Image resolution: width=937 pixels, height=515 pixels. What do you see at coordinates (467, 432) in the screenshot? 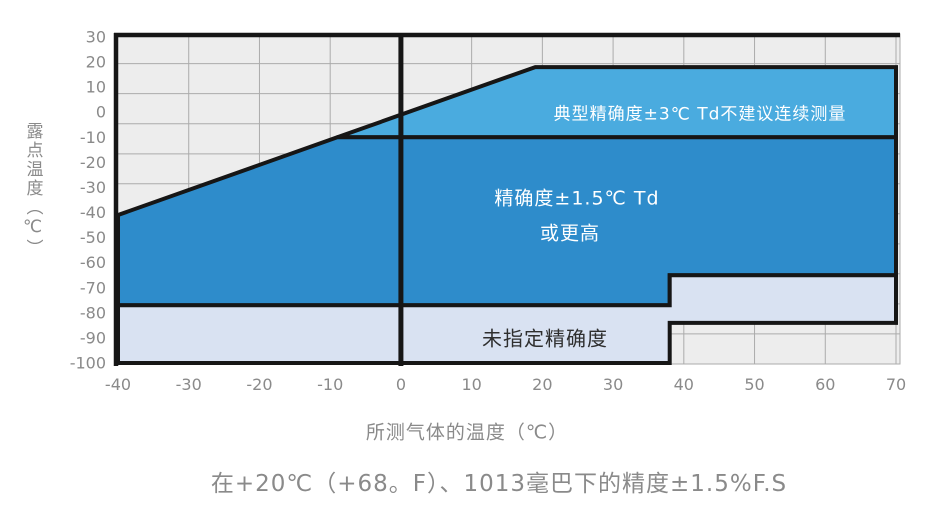
I see `x-axis-title: 所测气体的温度（℃）` at bounding box center [467, 432].